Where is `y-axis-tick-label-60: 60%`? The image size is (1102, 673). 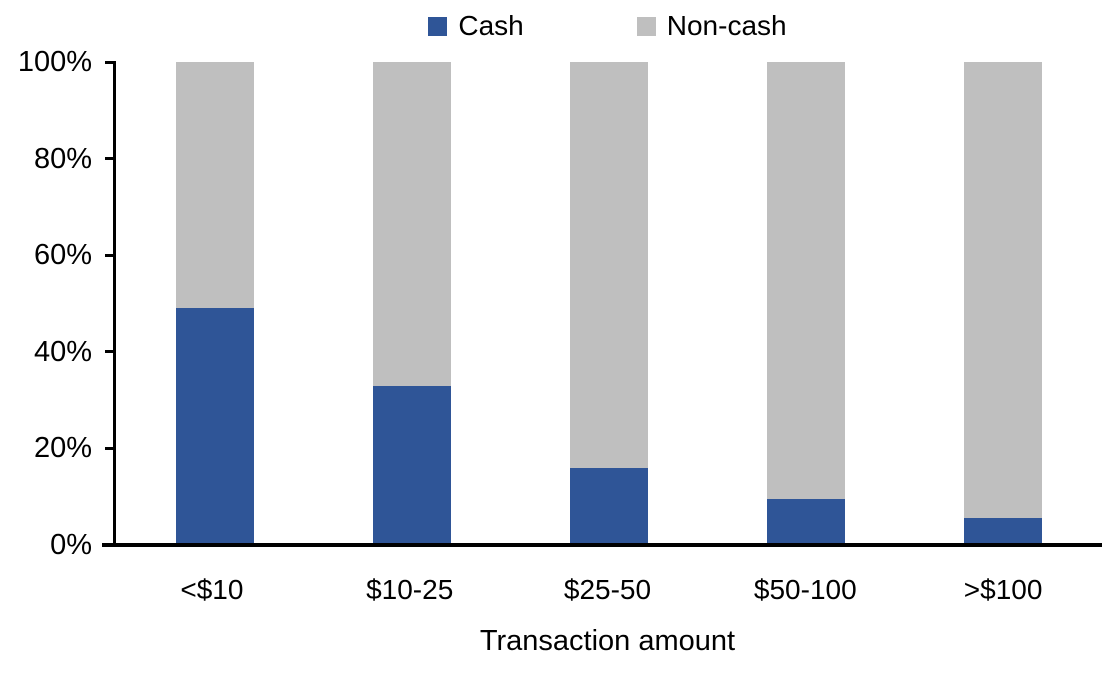
y-axis-tick-label-60: 60% is located at coordinates (62, 255).